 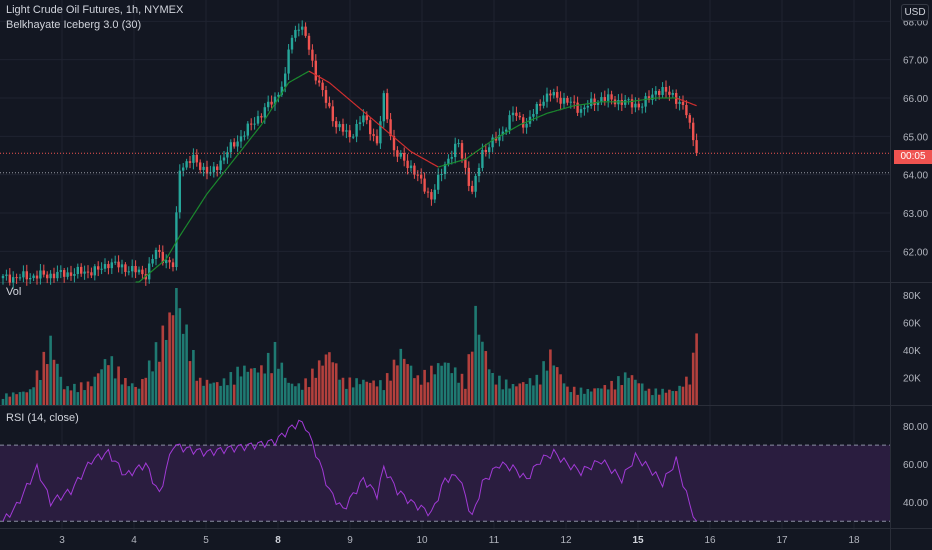 I want to click on currency-button: USD, so click(x=915, y=12).